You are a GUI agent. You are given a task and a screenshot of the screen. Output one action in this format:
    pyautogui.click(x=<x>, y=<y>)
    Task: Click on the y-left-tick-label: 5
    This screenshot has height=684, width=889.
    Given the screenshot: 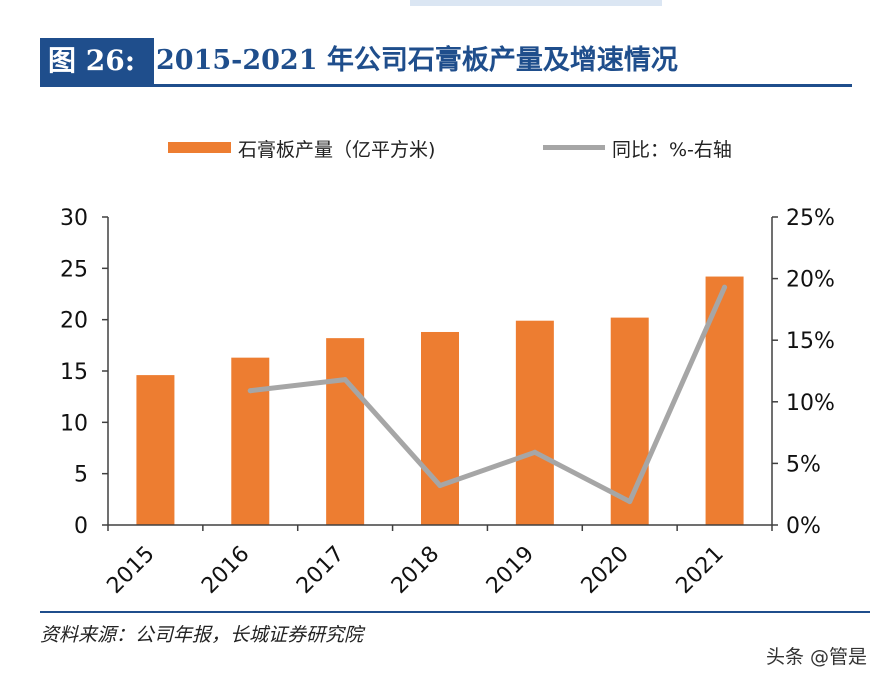 What is the action you would take?
    pyautogui.click(x=81, y=475)
    